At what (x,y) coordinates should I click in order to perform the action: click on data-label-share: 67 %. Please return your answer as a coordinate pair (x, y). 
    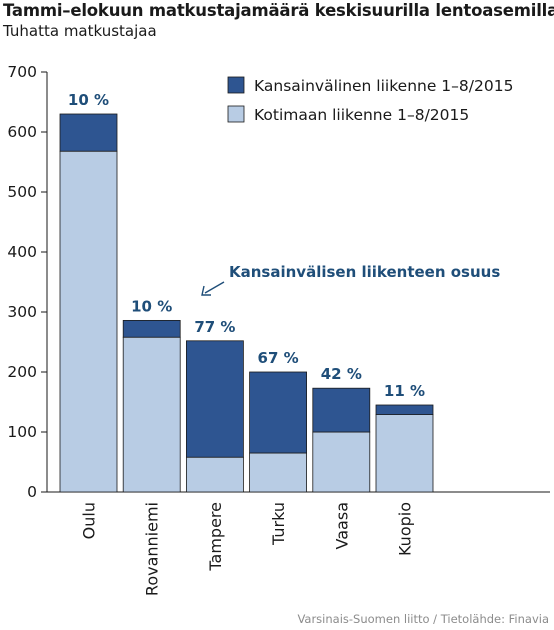
    Looking at the image, I should click on (278, 358).